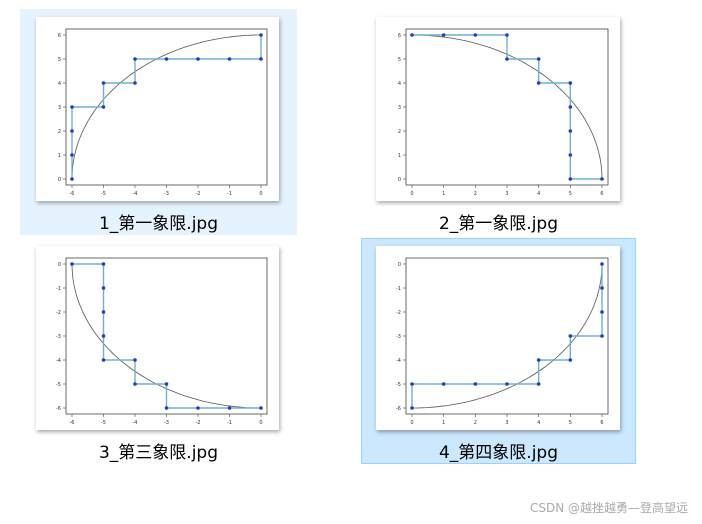 Image resolution: width=702 pixels, height=524 pixels. What do you see at coordinates (399, 60) in the screenshot?
I see `y-tick-label: 5` at bounding box center [399, 60].